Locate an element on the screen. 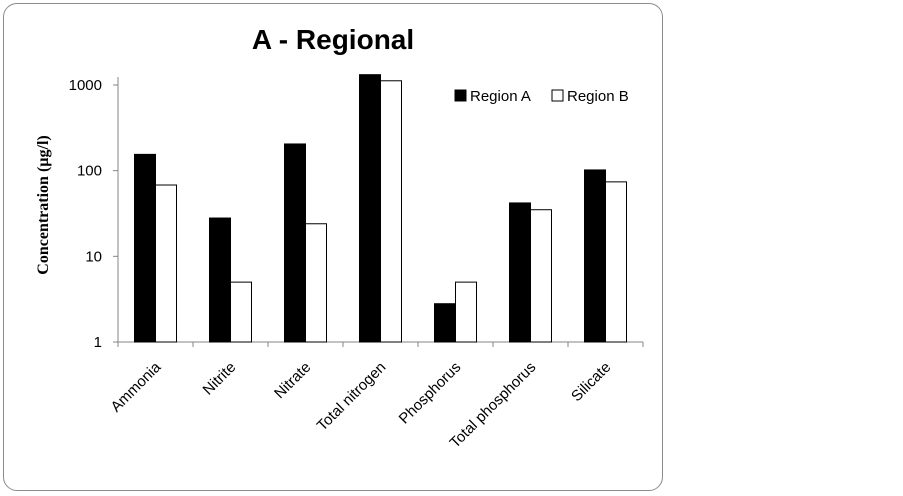 This screenshot has width=903, height=496. x-tick-label: Ammonia is located at coordinates (136, 386).